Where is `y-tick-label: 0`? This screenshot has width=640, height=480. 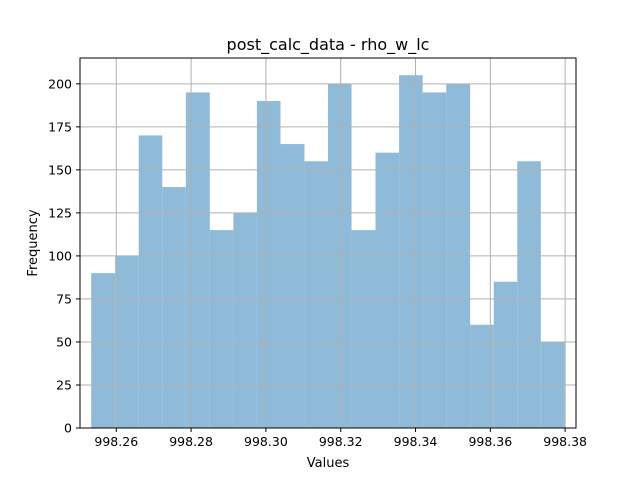
y-tick-label: 0 is located at coordinates (68, 428).